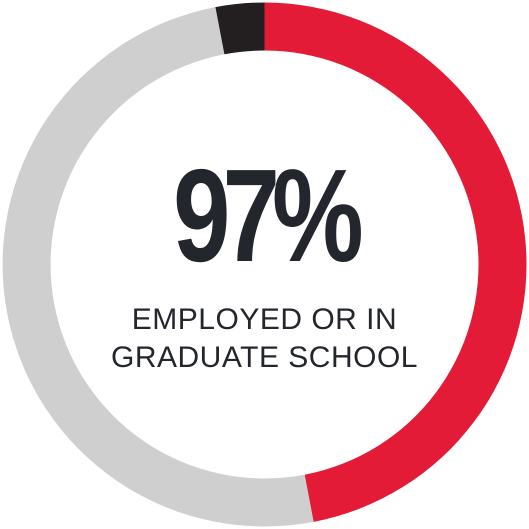  Describe the element at coordinates (264, 357) in the screenshot. I see `caption-line-2: GRADUATE SCHOOL` at that location.